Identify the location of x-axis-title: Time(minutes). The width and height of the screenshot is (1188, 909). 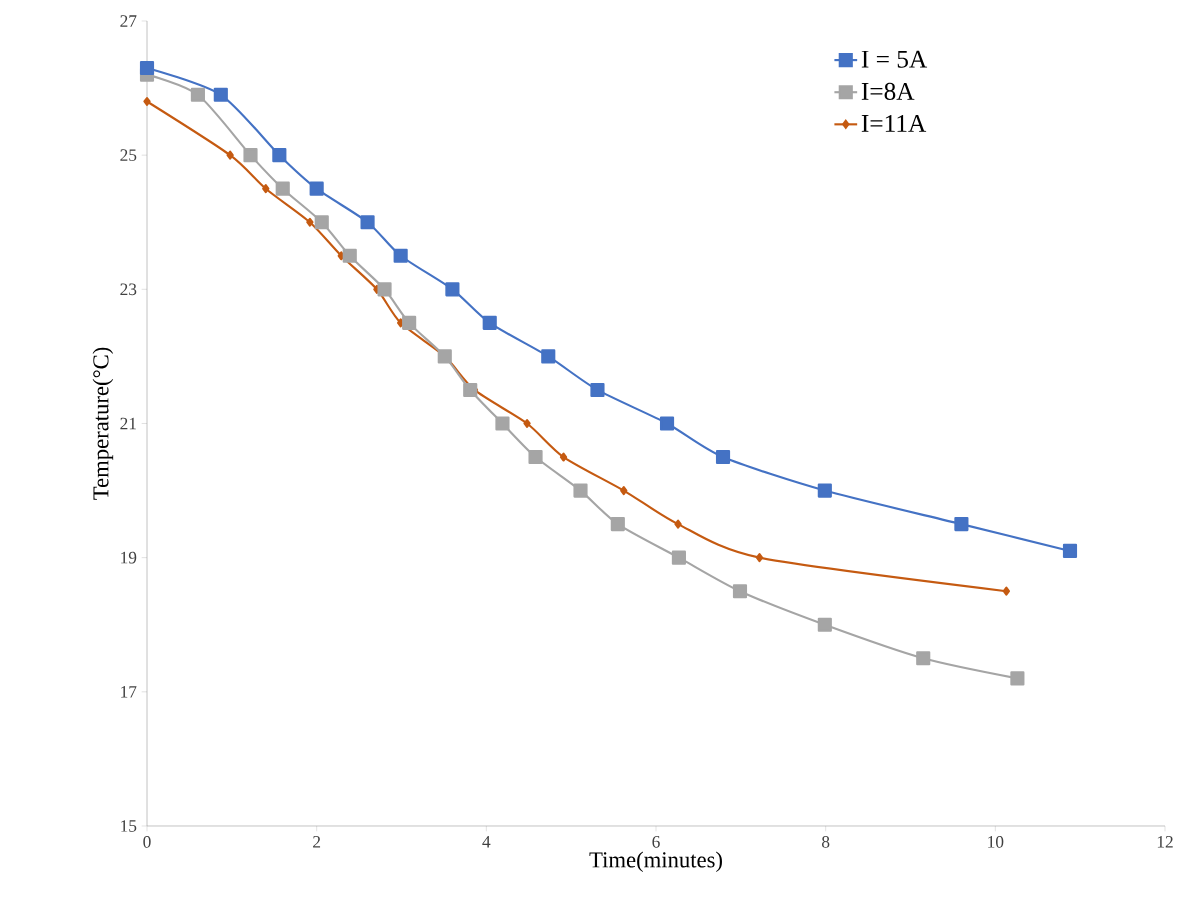
(655, 862).